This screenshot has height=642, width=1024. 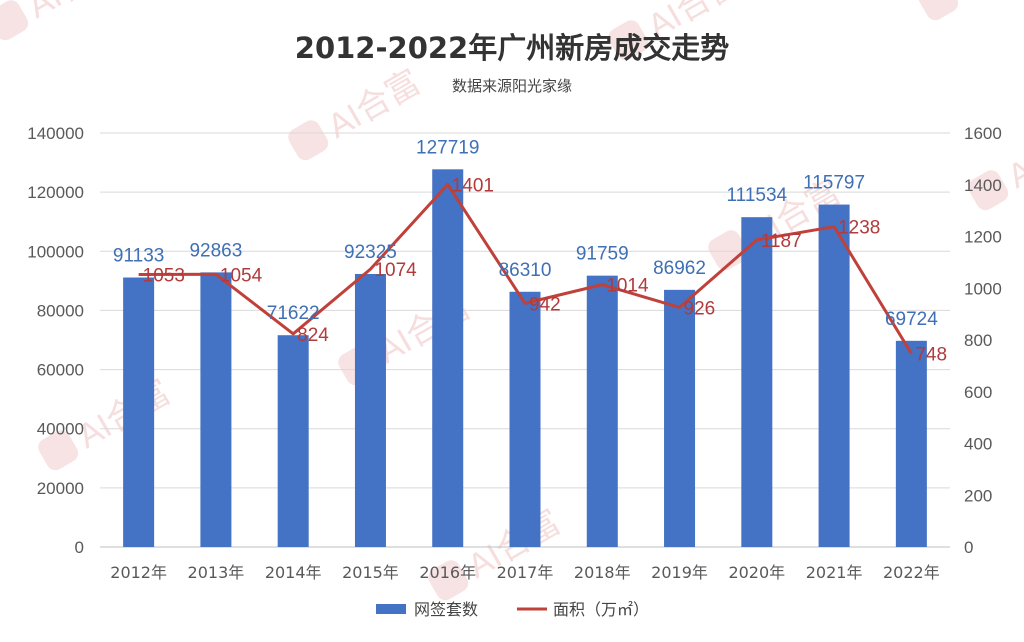 I want to click on chart-subtitle: 数据来源阳光家缘, so click(x=512, y=86).